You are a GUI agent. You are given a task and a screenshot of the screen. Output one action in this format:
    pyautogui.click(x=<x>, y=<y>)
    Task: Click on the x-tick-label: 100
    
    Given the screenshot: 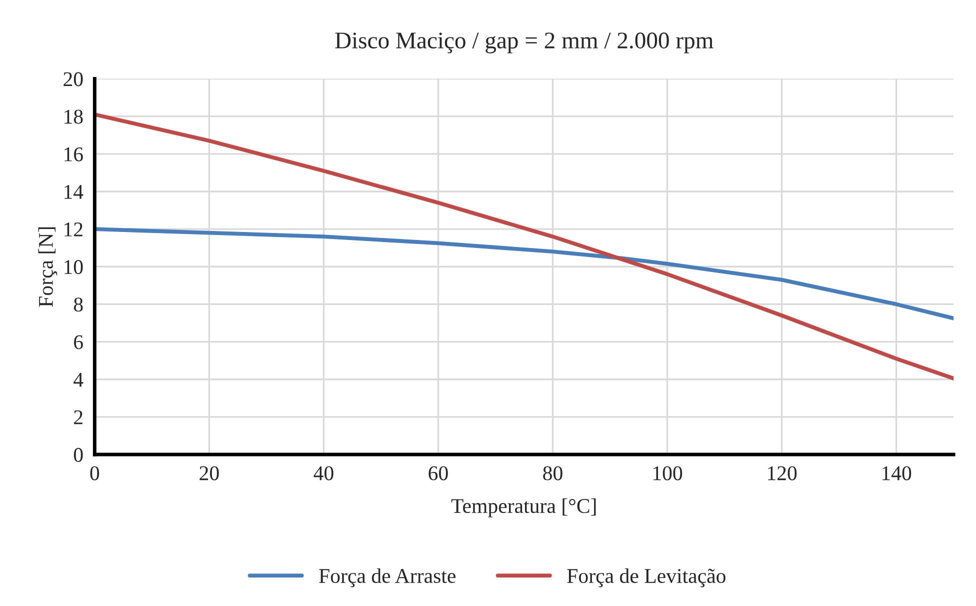 What is the action you would take?
    pyautogui.click(x=667, y=473)
    